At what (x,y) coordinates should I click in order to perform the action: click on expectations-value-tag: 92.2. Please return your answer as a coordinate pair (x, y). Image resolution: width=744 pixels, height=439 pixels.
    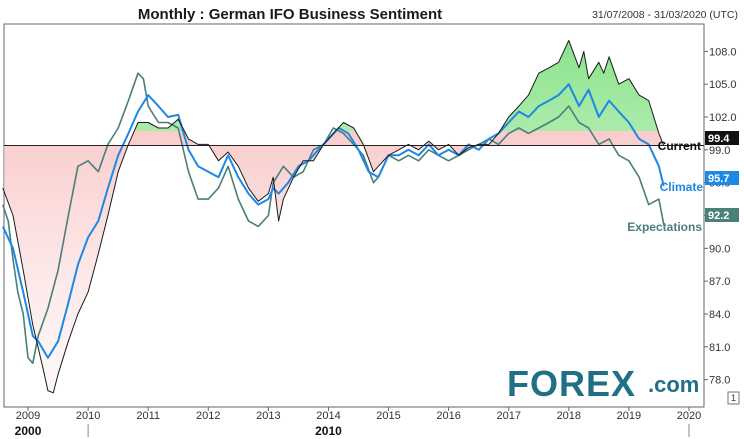
    Looking at the image, I should click on (722, 215).